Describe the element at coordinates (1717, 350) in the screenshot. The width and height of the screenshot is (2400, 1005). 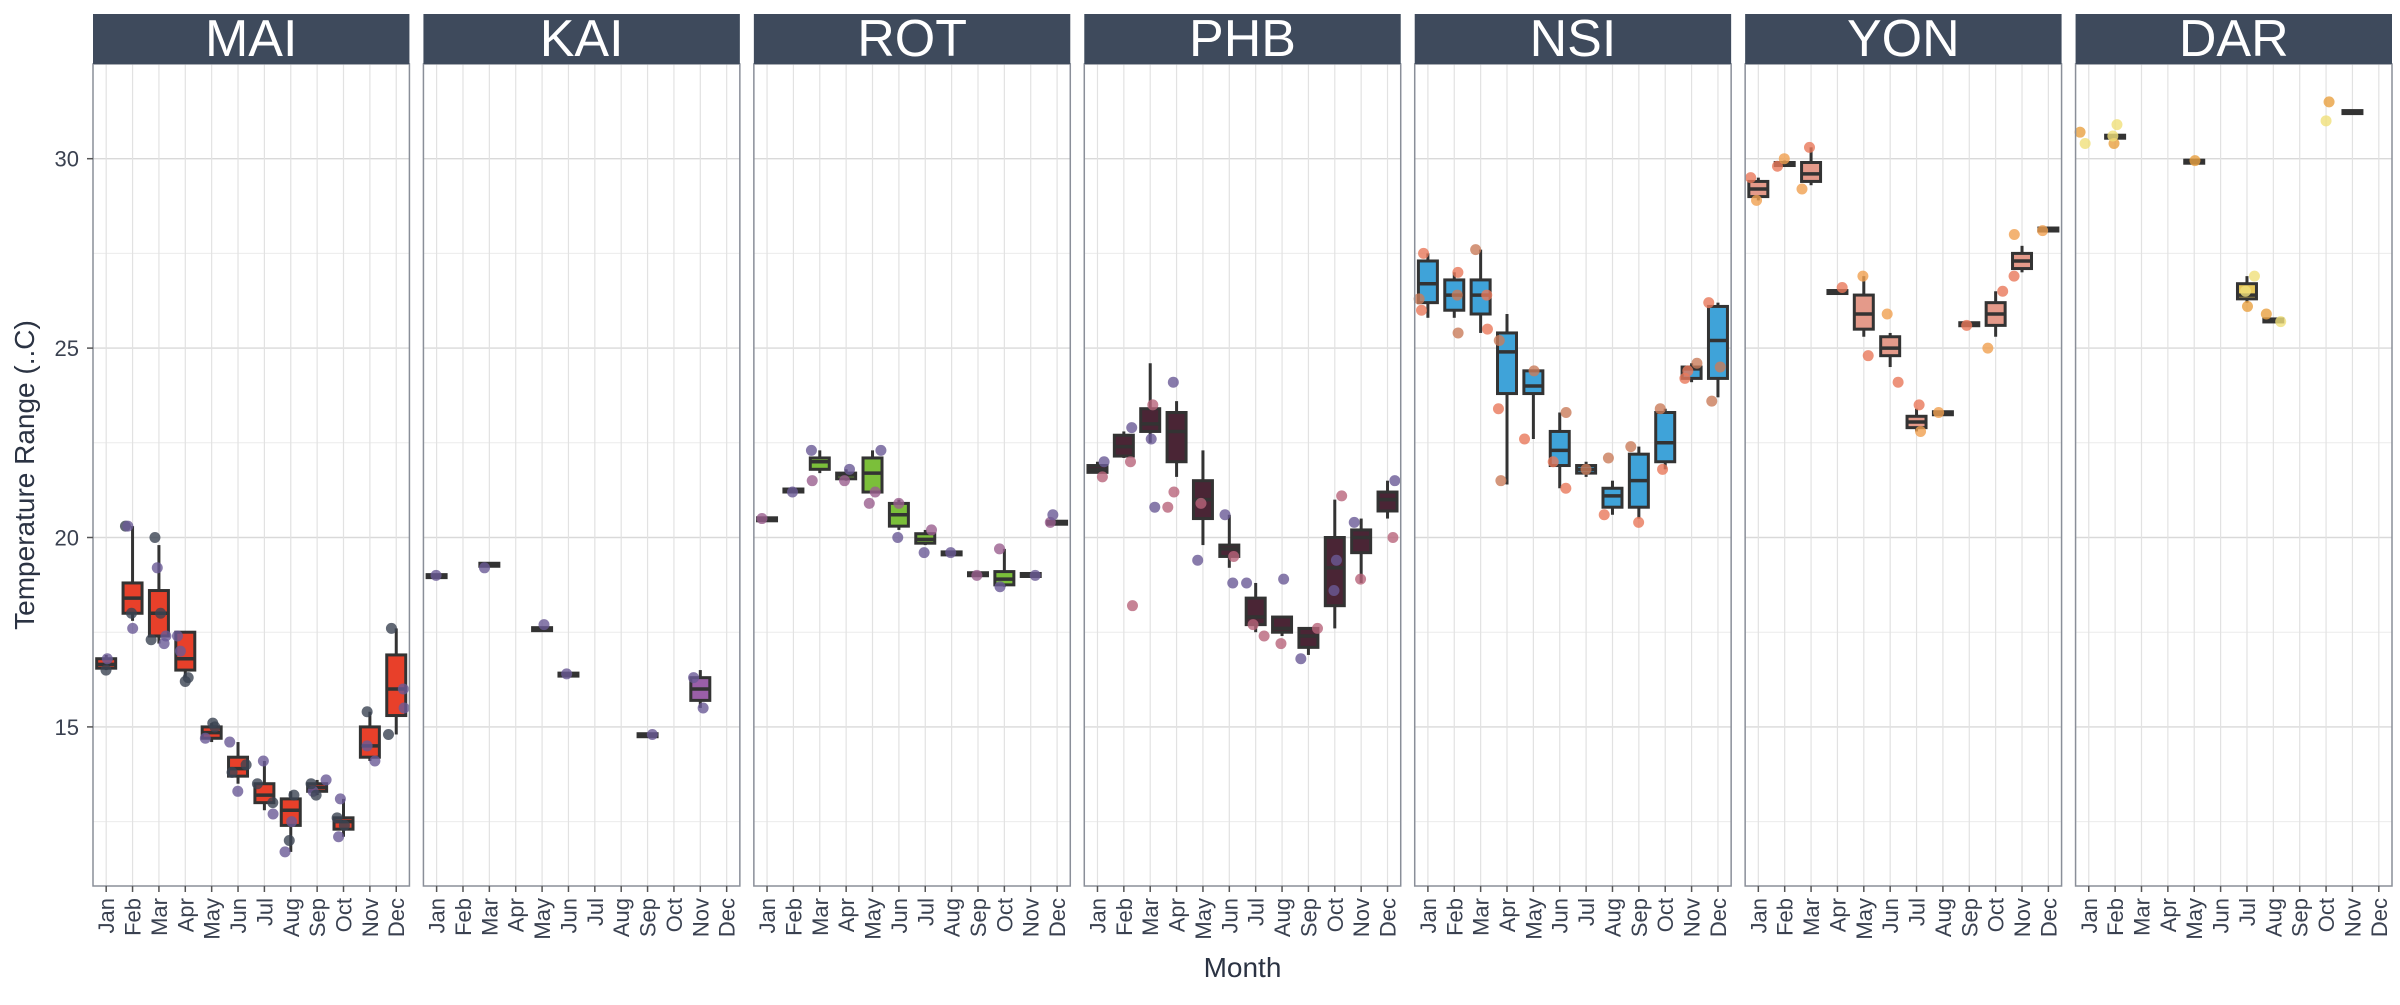
I see `box-nsi-dec` at that location.